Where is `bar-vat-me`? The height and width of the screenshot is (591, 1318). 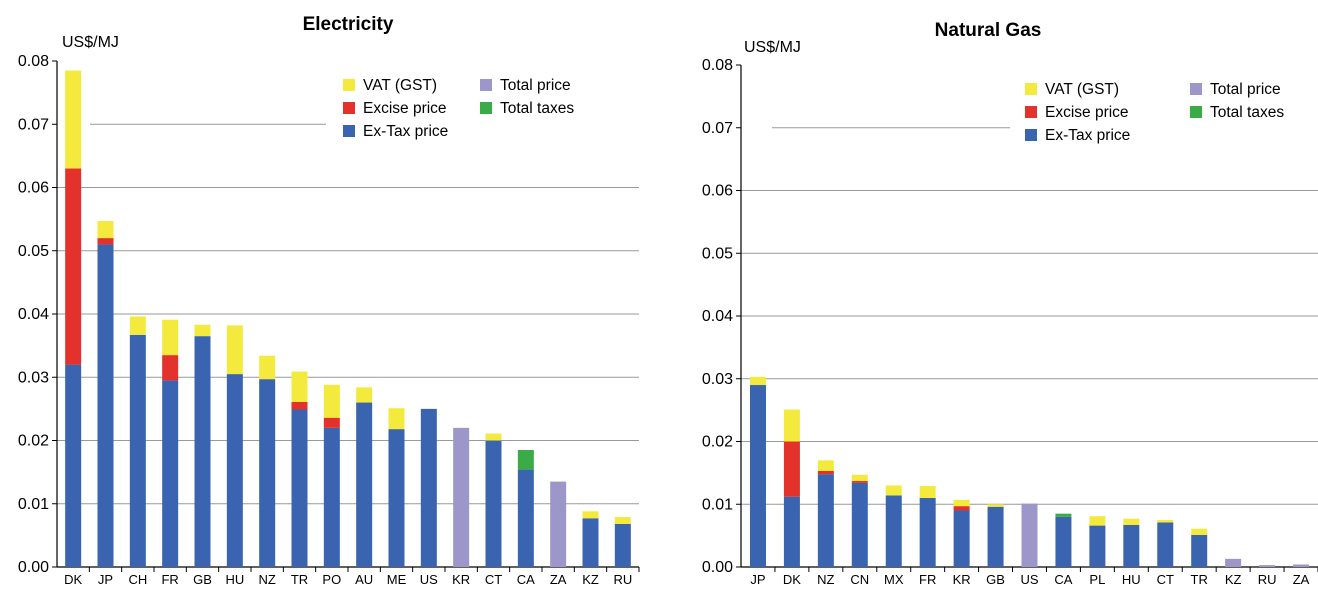 bar-vat-me is located at coordinates (396, 419).